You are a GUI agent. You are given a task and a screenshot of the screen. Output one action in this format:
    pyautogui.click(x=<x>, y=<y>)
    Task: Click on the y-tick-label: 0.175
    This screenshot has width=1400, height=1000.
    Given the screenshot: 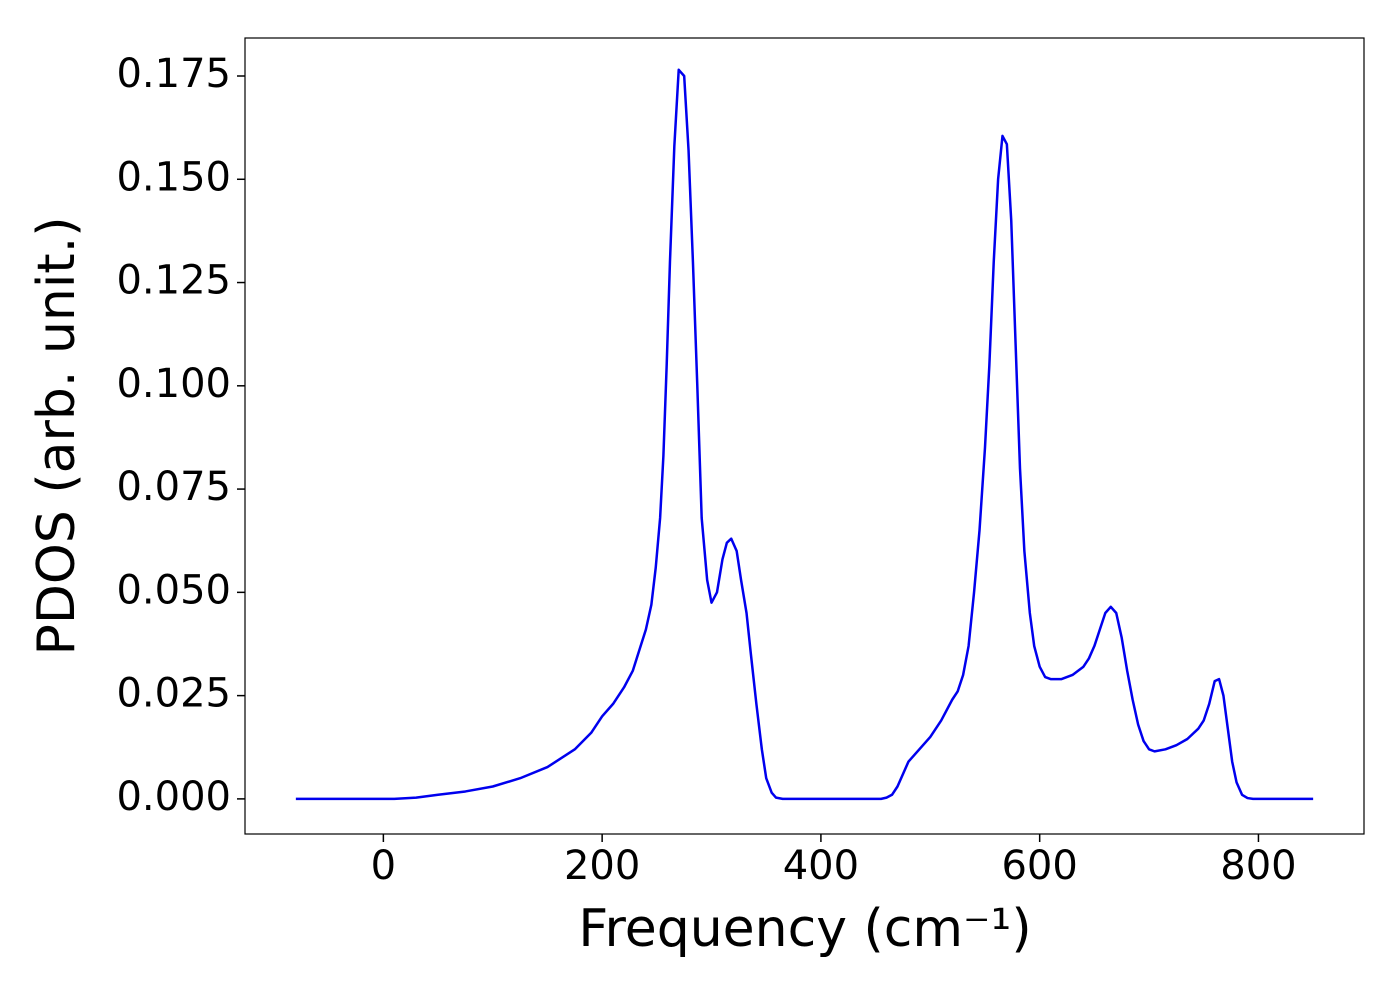 What is the action you would take?
    pyautogui.click(x=173, y=74)
    